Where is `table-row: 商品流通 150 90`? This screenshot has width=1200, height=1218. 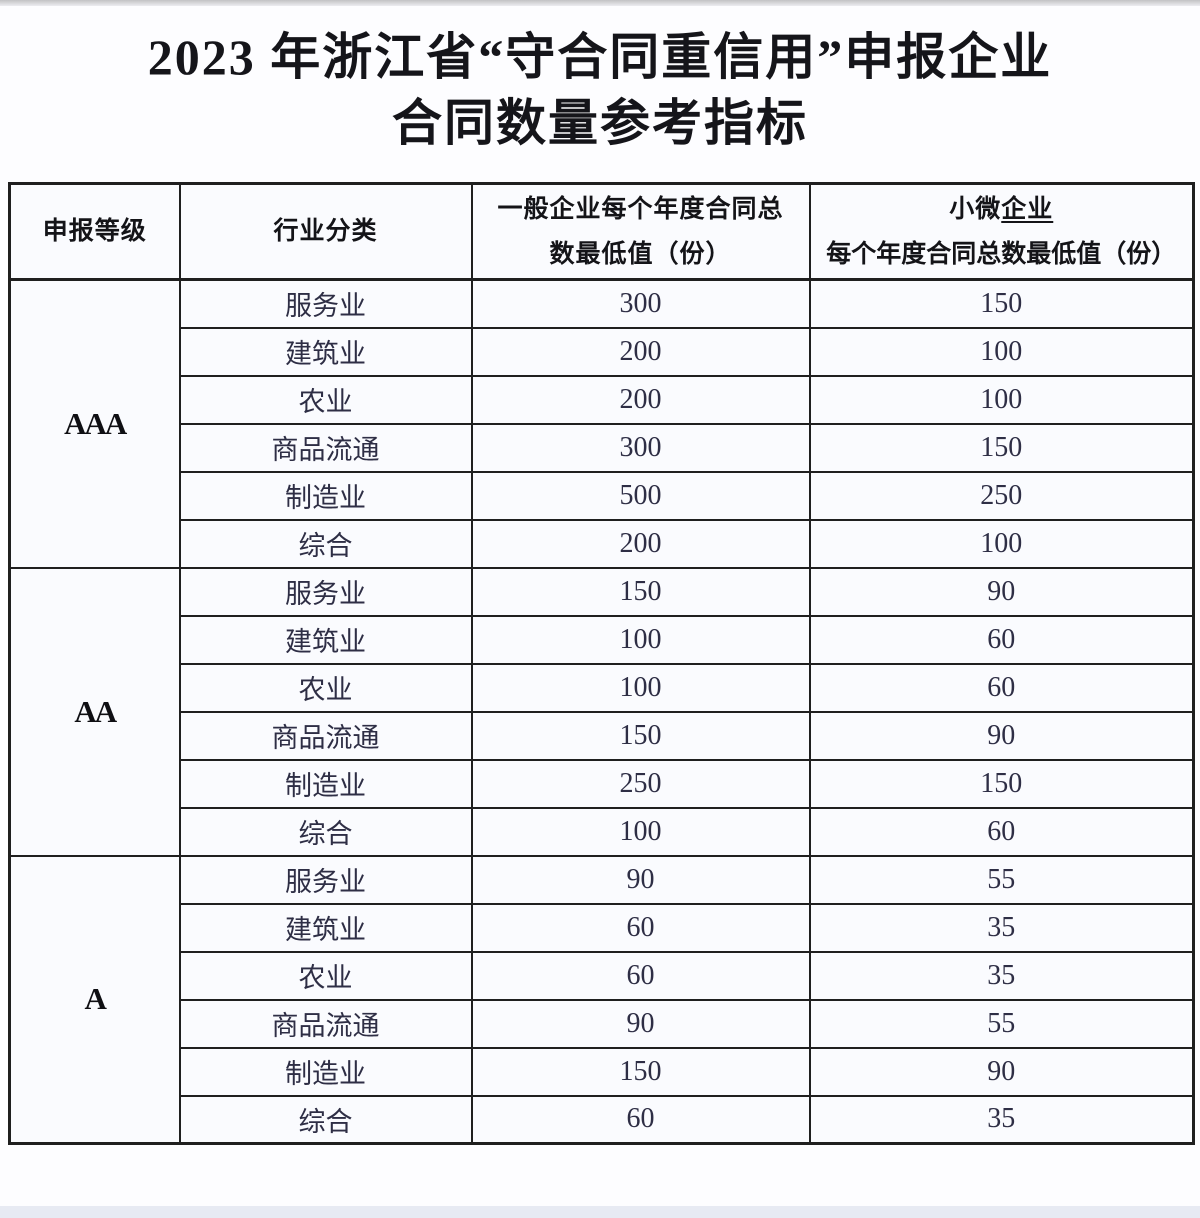 table-row: 商品流通 150 90 is located at coordinates (602, 735).